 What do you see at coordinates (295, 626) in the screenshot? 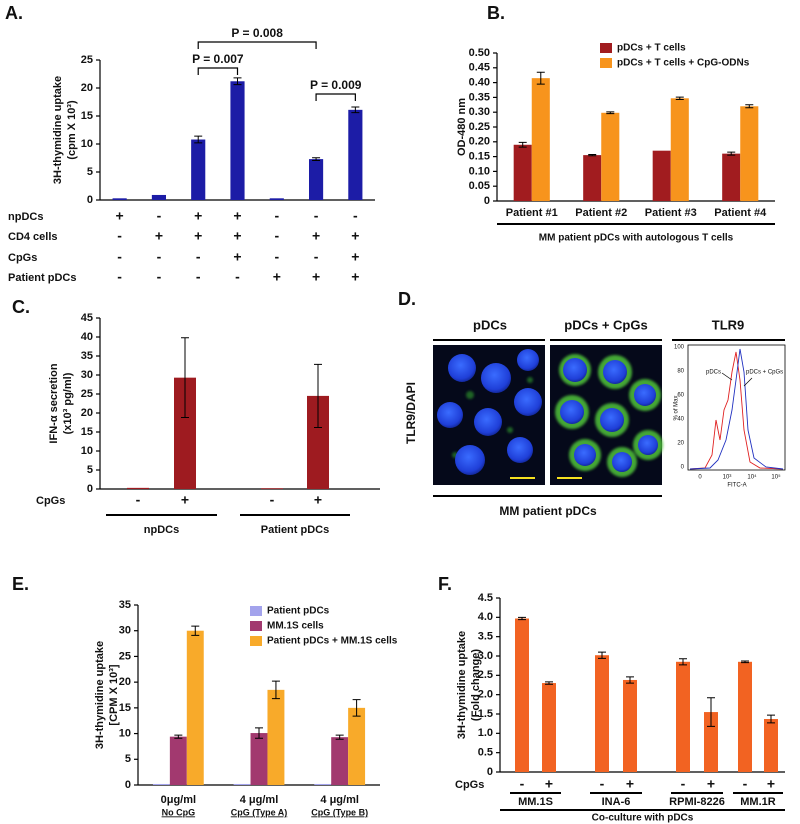
I see `legend-label: MM.1S cells` at bounding box center [295, 626].